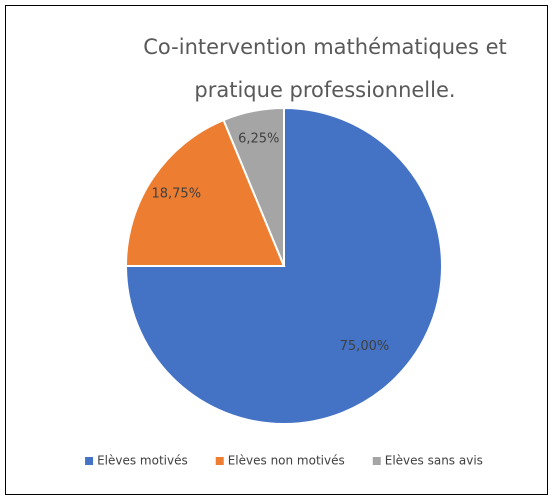  What do you see at coordinates (434, 461) in the screenshot?
I see `legend-label: Elèves sans avis` at bounding box center [434, 461].